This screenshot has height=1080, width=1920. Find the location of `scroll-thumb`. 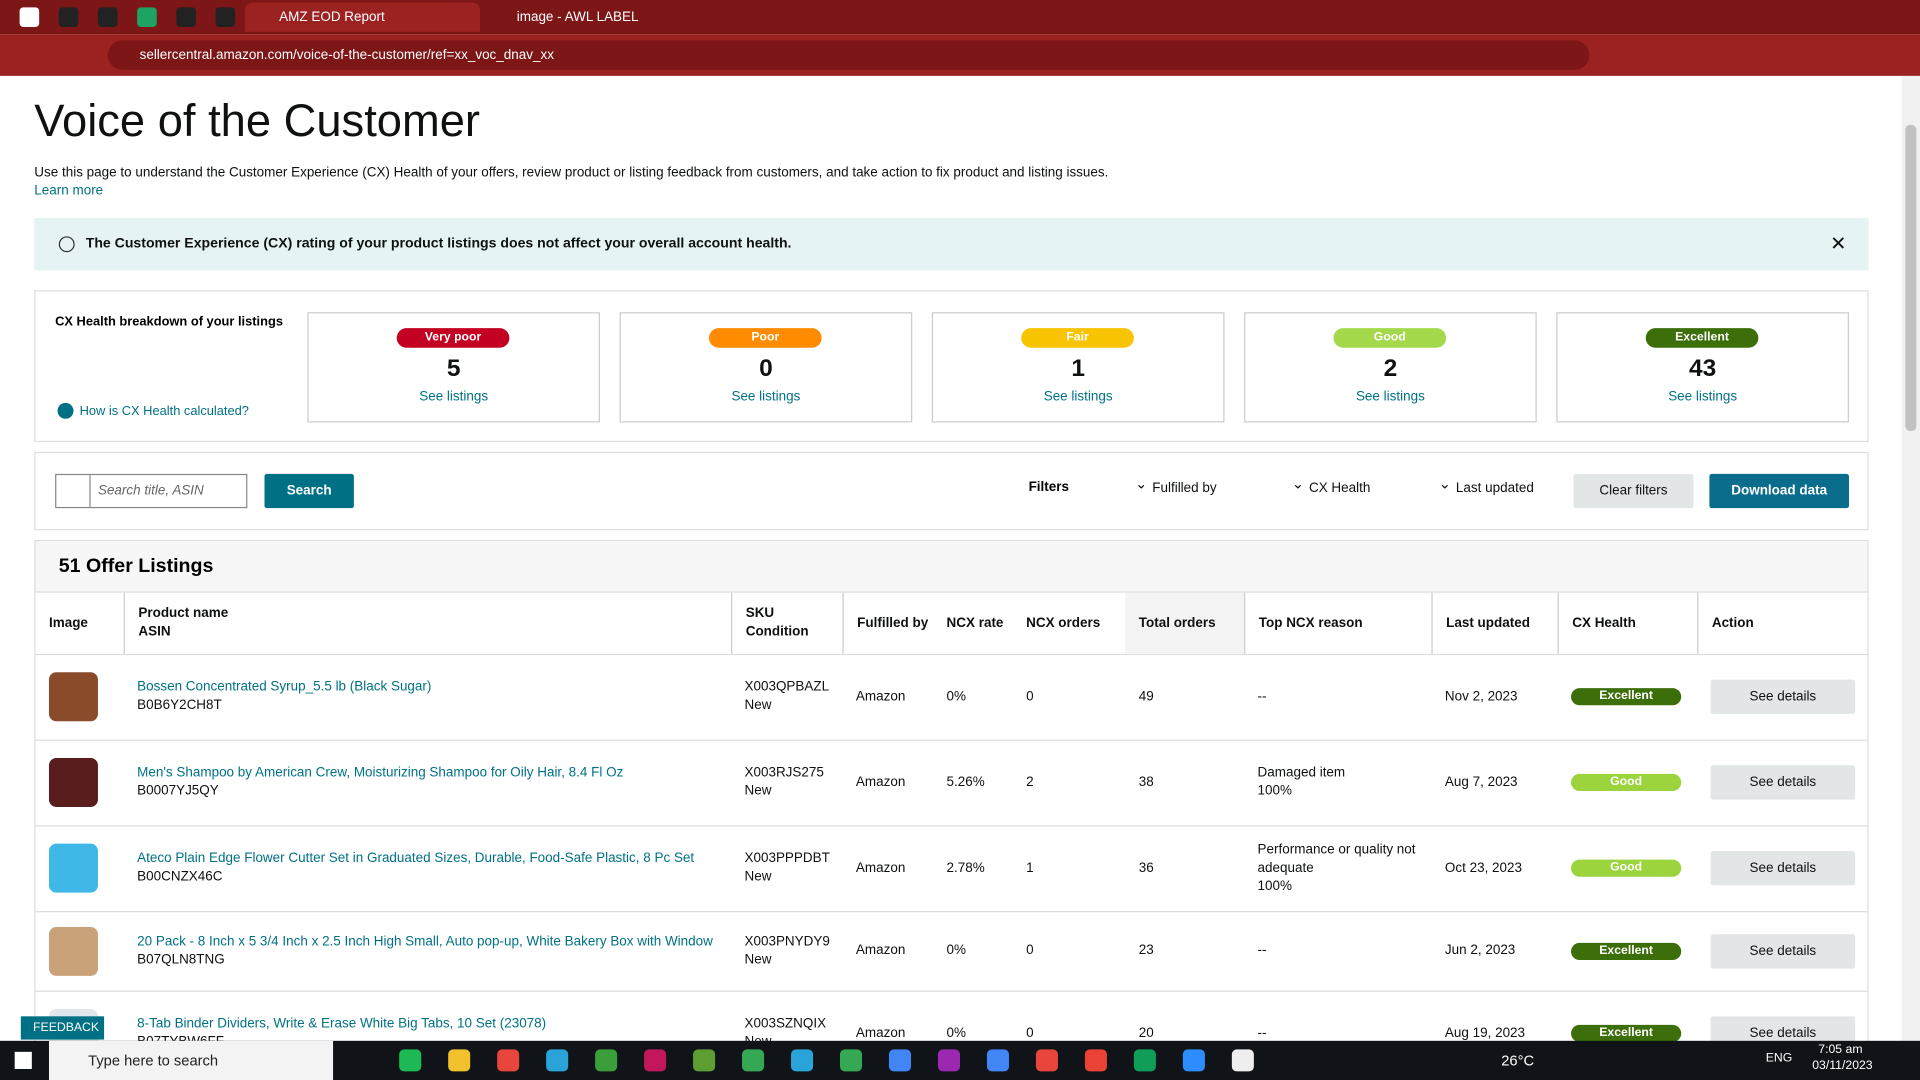

scroll-thumb is located at coordinates (1911, 278).